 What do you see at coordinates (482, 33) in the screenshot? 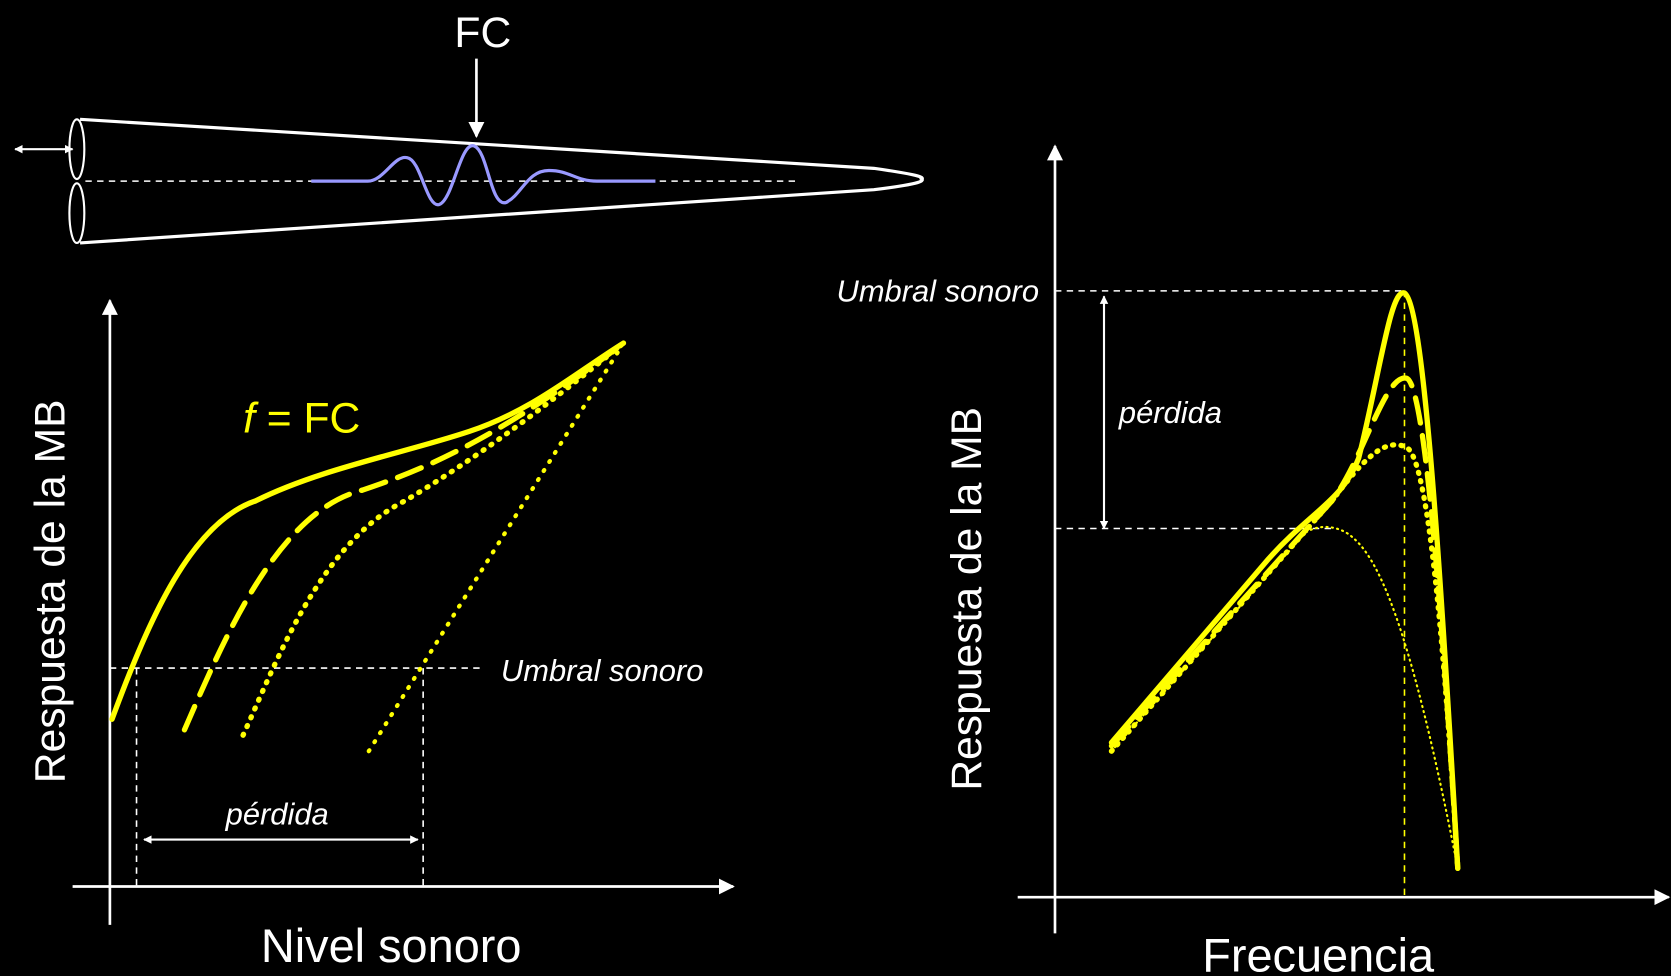
I see `fc-label: FC` at bounding box center [482, 33].